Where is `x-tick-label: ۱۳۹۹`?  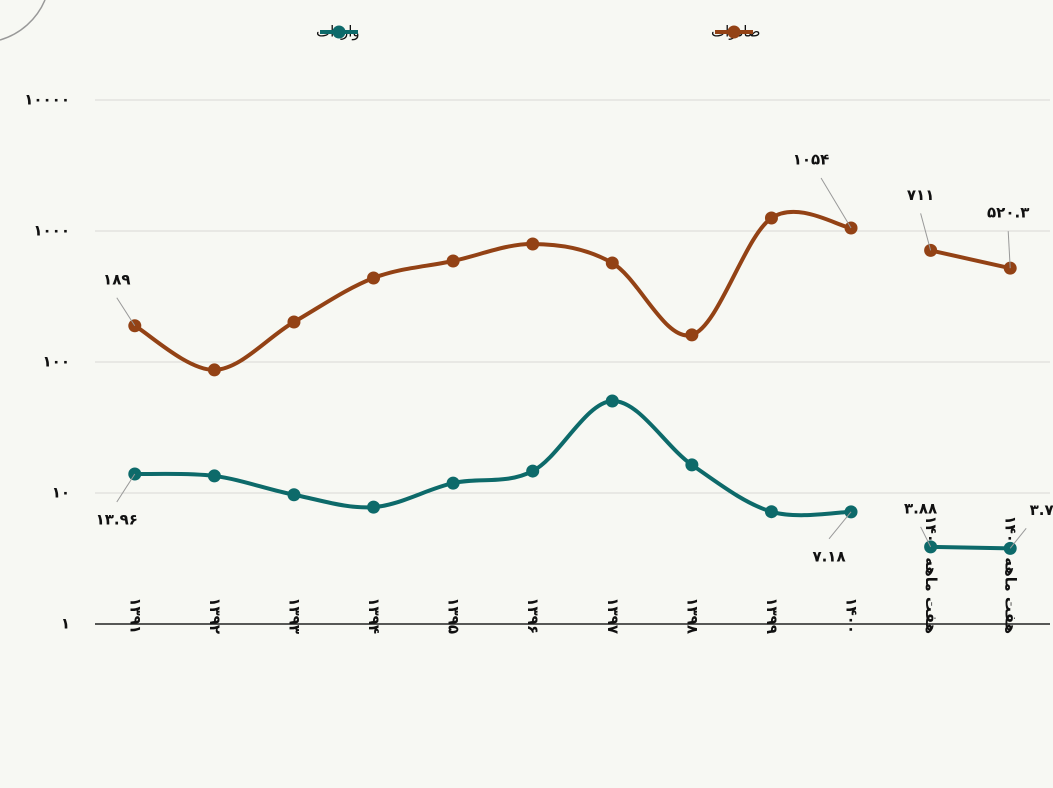
x-tick-label: ۱۳۹۹ is located at coordinates (772, 615).